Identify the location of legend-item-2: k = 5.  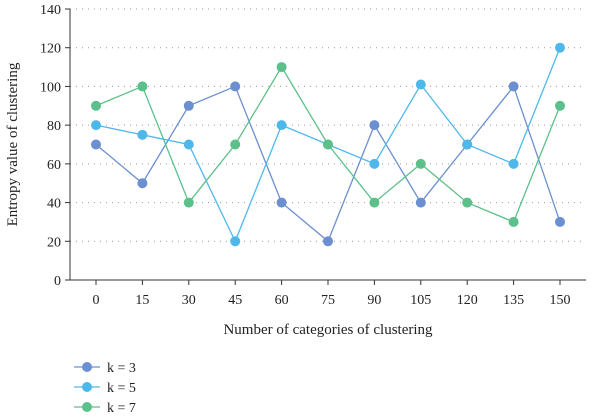
(105, 388).